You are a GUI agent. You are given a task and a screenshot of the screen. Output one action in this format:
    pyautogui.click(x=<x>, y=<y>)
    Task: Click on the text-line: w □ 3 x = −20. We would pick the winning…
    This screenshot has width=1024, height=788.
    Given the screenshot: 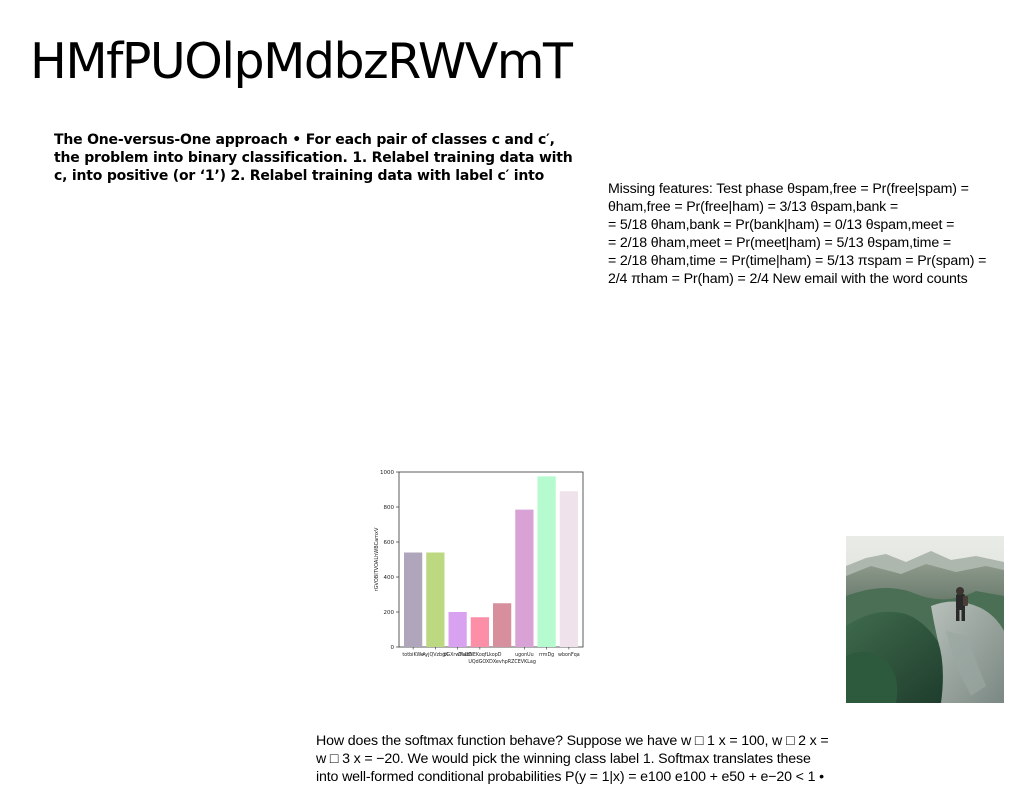 What is the action you would take?
    pyautogui.click(x=563, y=759)
    